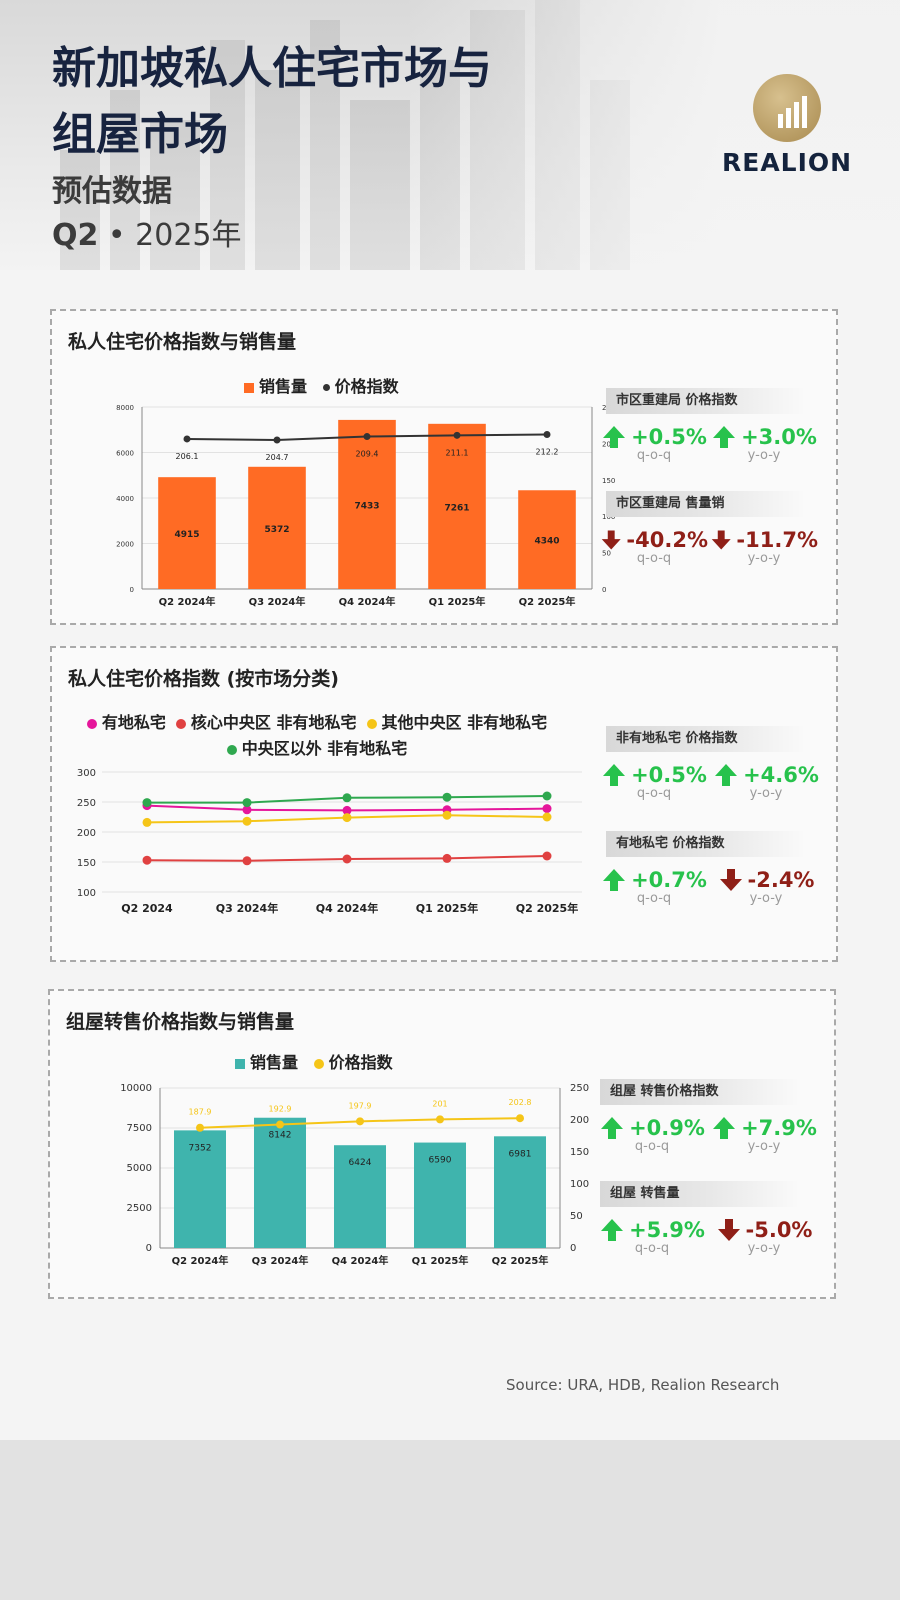  What do you see at coordinates (764, 443) in the screenshot?
I see `stat-item: +3.0% y-o-y` at bounding box center [764, 443].